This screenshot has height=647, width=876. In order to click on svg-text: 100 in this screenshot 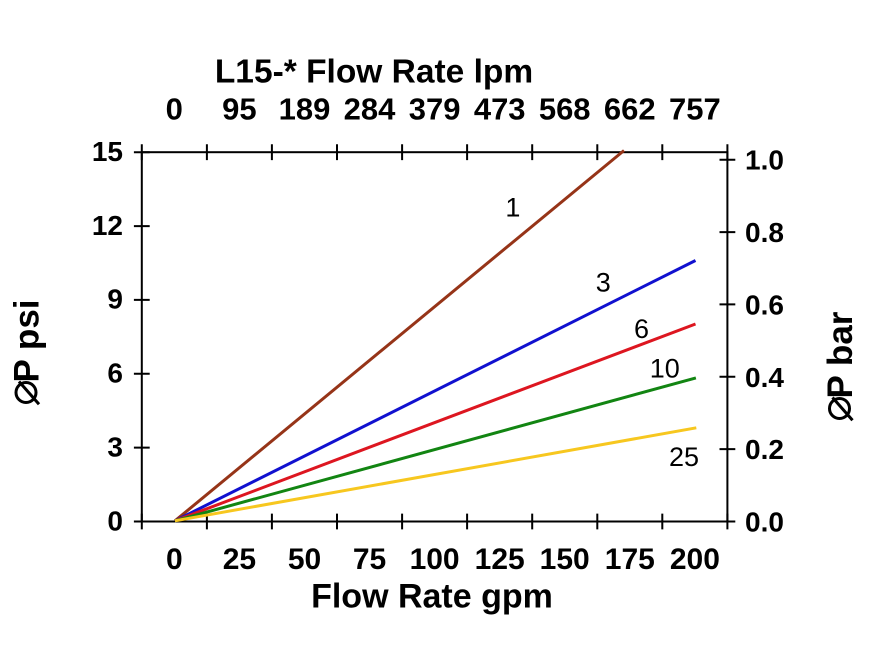, I will do `click(435, 559)`.